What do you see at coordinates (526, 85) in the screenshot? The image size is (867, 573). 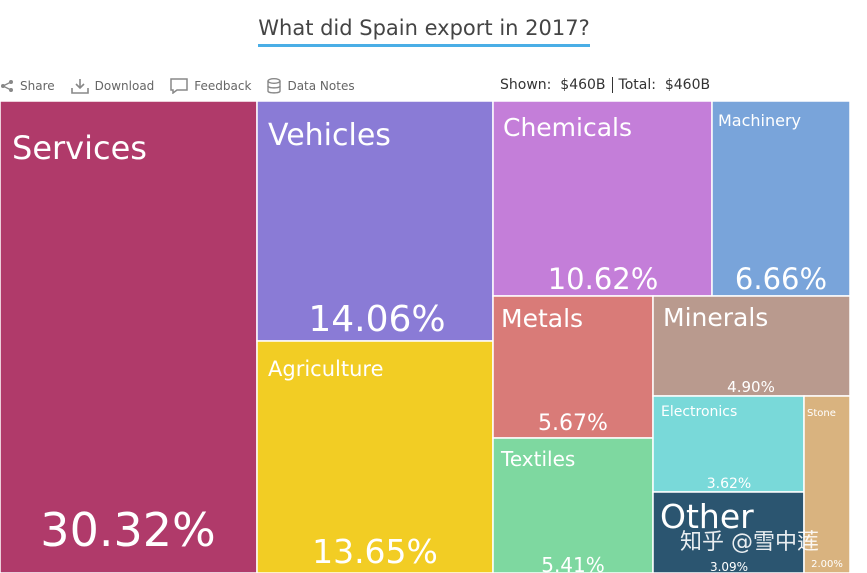 I see `shown-label: Shown:` at bounding box center [526, 85].